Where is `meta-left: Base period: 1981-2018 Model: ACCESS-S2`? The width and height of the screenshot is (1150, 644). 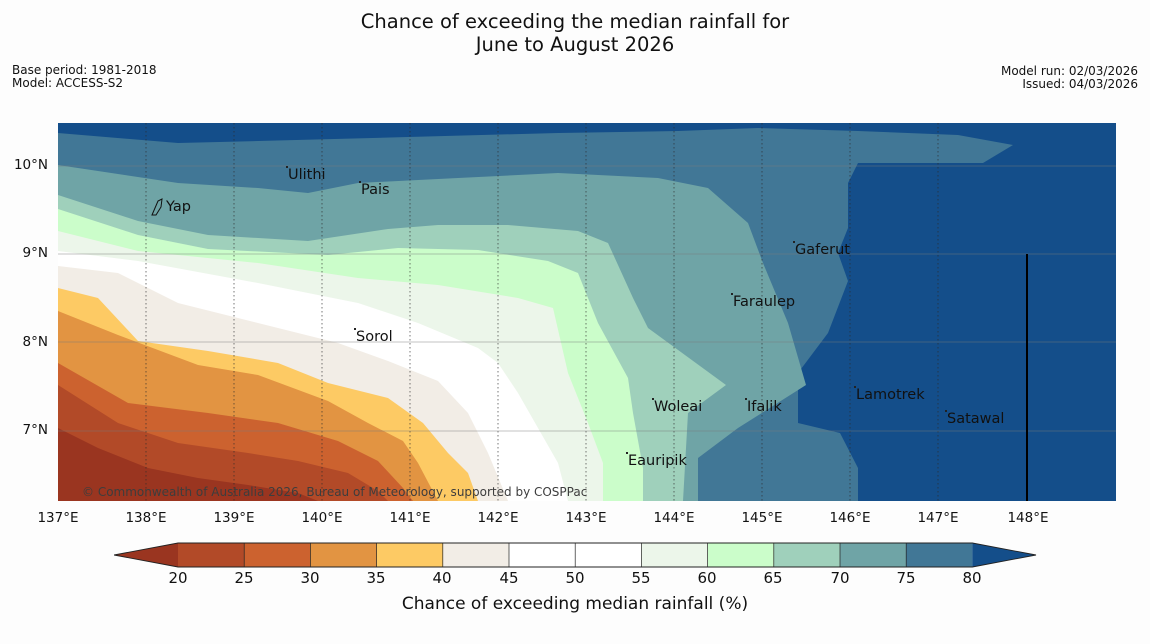 meta-left: Base period: 1981-2018 Model: ACCESS-S2 is located at coordinates (84, 77).